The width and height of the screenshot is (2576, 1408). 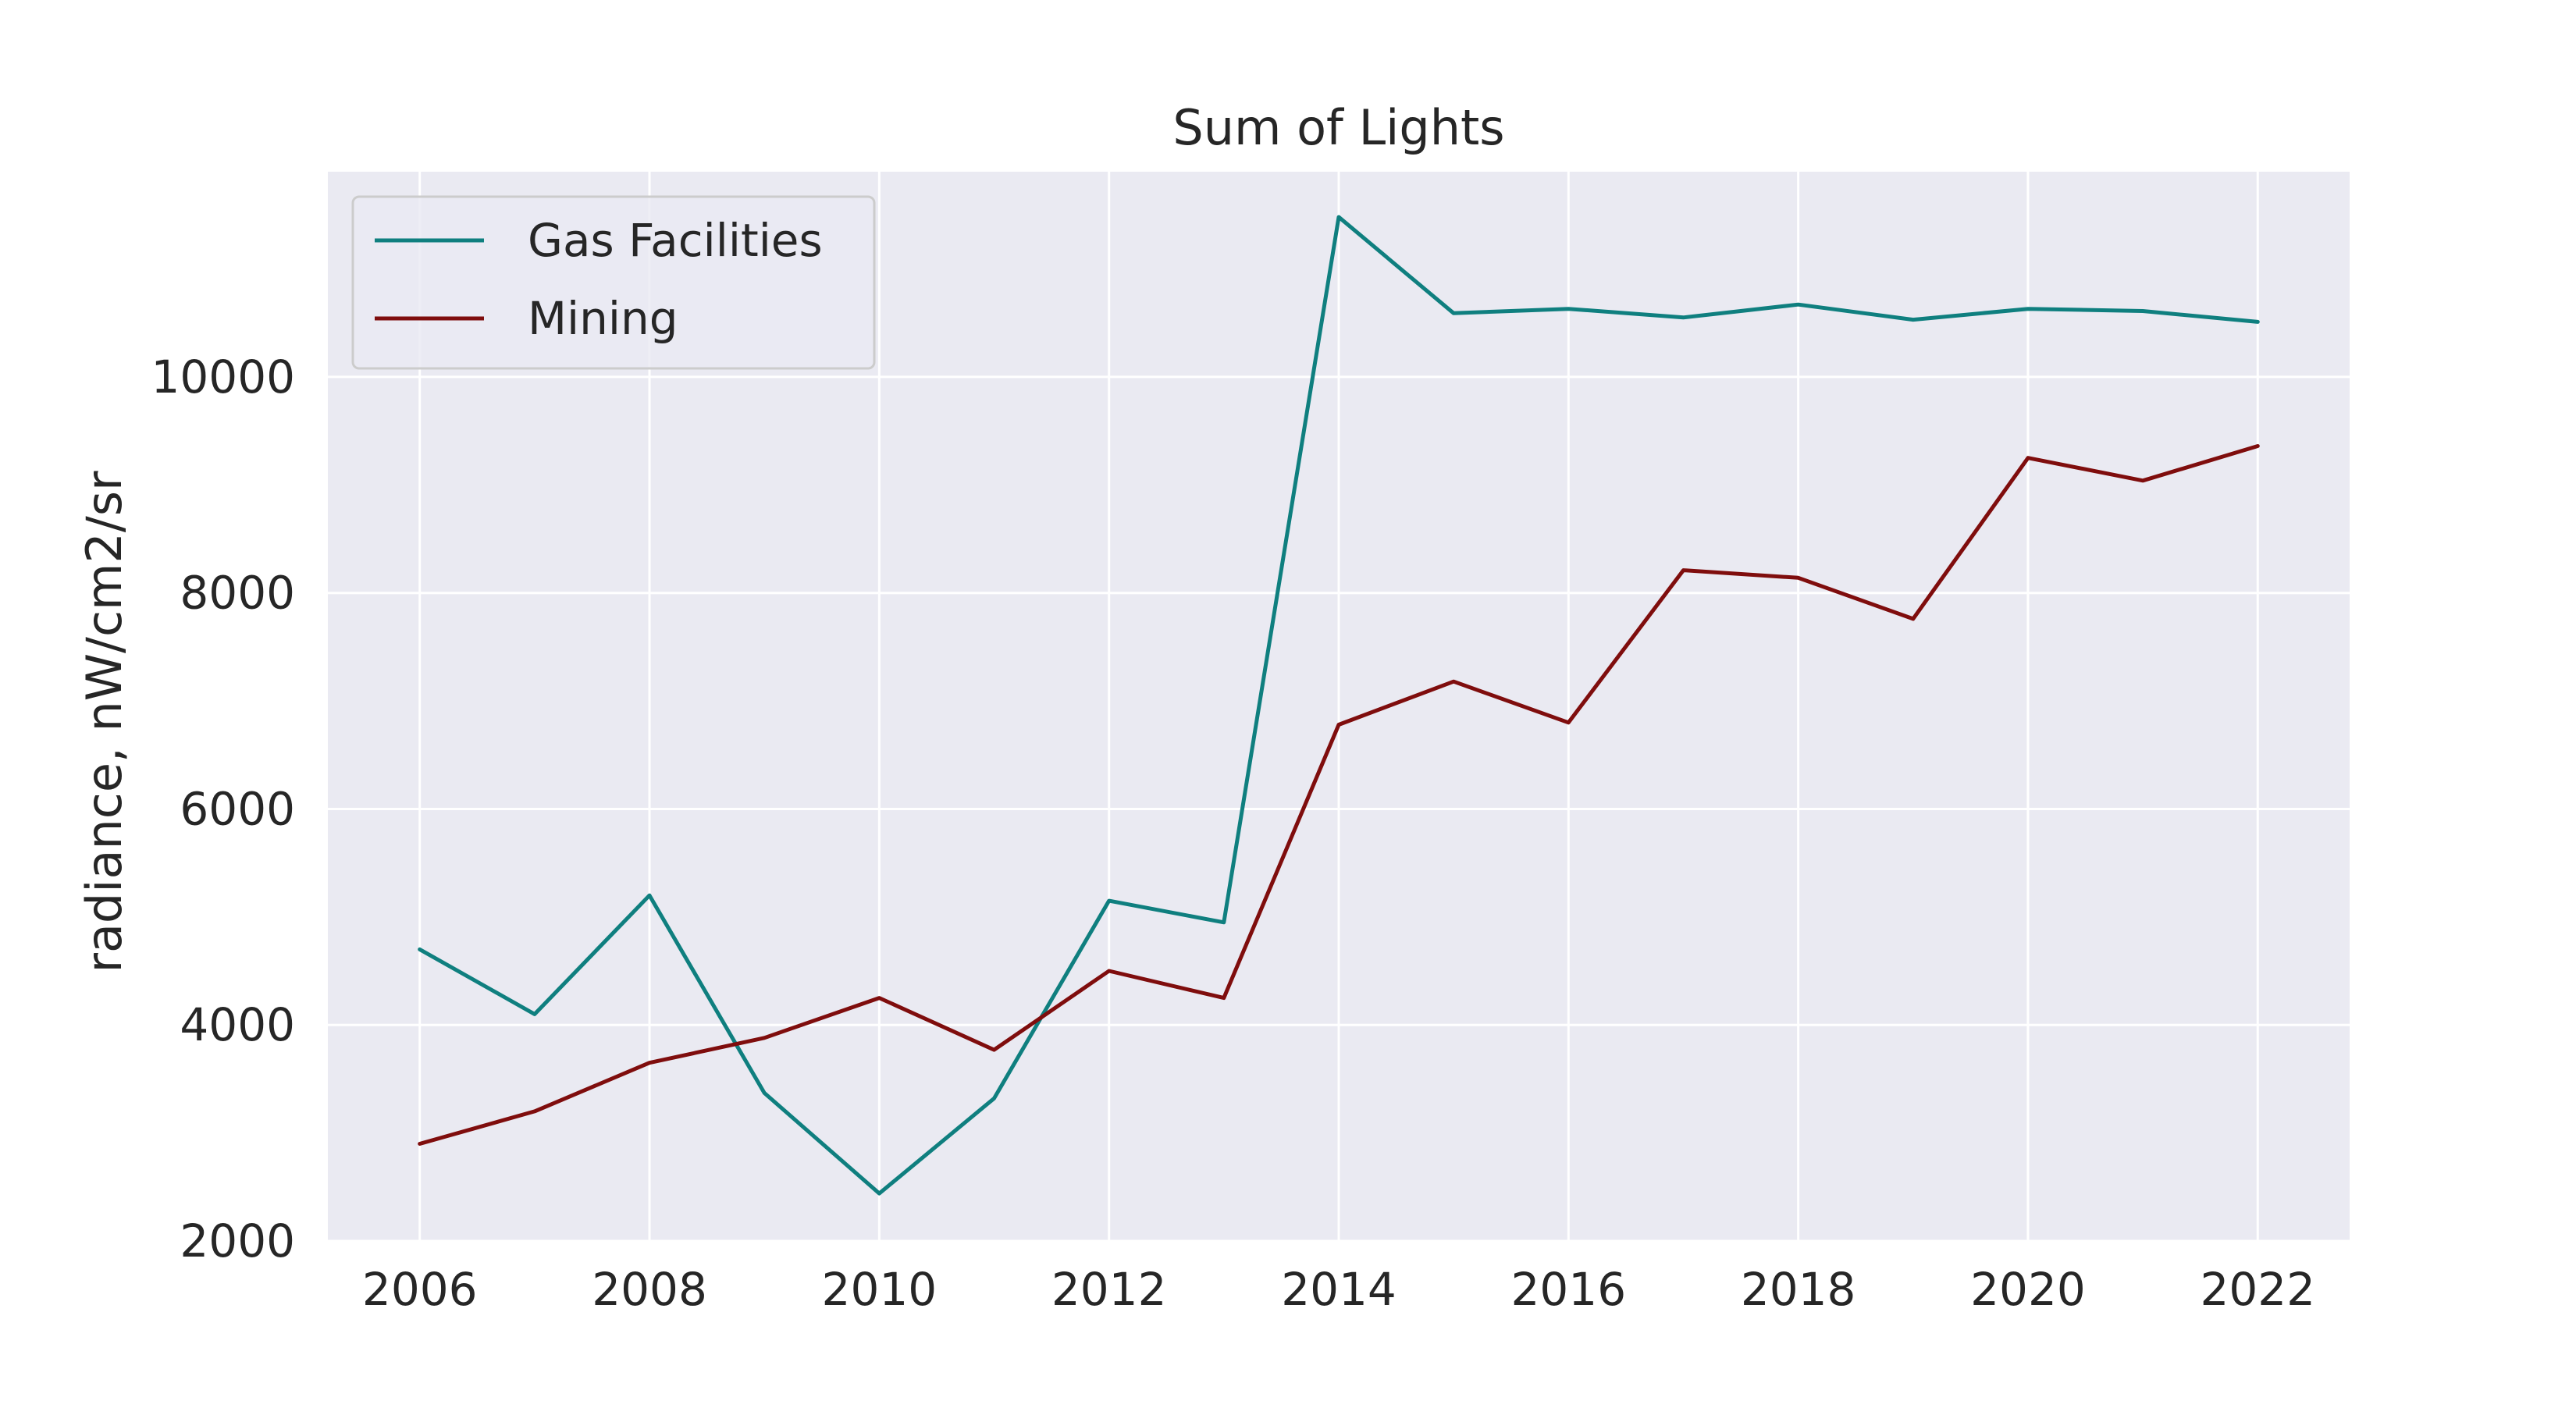 What do you see at coordinates (420, 1289) in the screenshot?
I see `x-tick-label: 2006` at bounding box center [420, 1289].